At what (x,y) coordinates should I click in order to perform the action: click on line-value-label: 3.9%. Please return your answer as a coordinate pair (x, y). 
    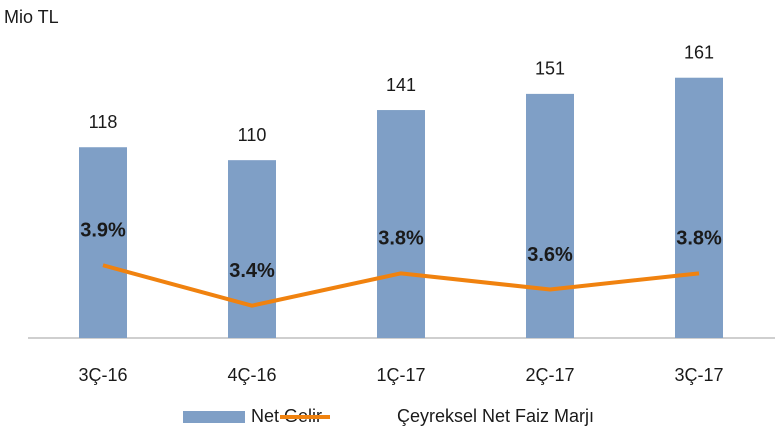
    Looking at the image, I should click on (103, 231).